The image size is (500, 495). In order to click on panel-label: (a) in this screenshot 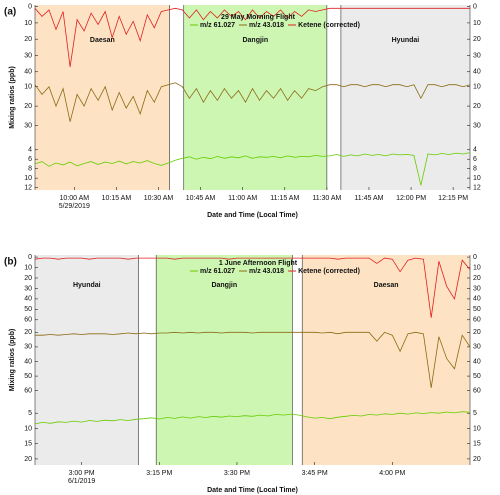, I will do `click(10, 12)`.